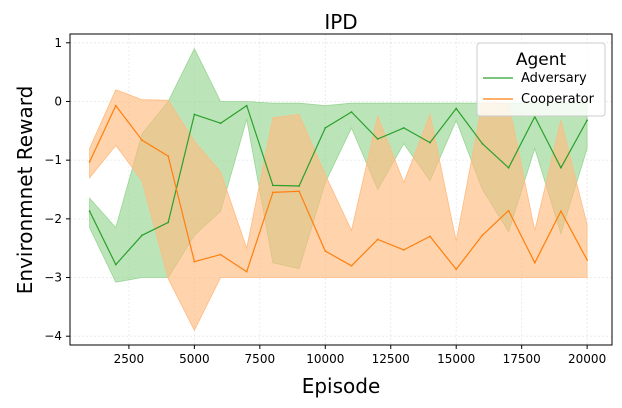  I want to click on x-tick-label: 5000, so click(194, 359).